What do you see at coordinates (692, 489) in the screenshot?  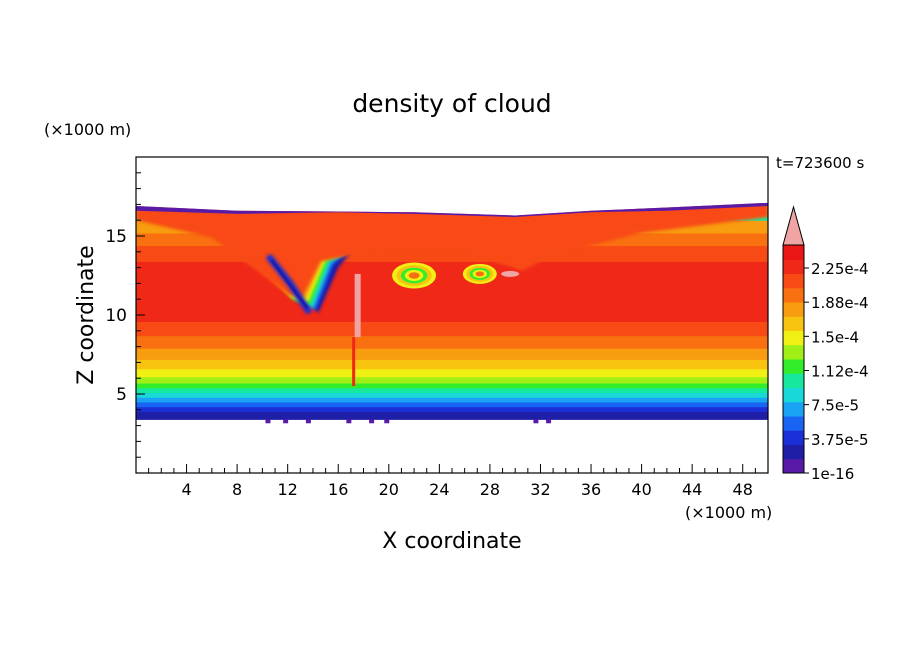 I see `x-tick-label: 44` at bounding box center [692, 489].